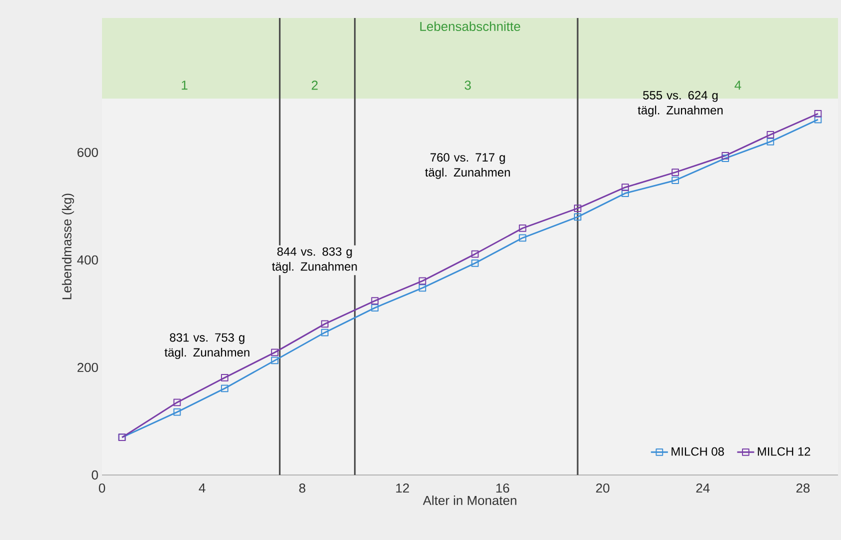 The width and height of the screenshot is (841, 540). What do you see at coordinates (467, 85) in the screenshot?
I see `annotation: 3` at bounding box center [467, 85].